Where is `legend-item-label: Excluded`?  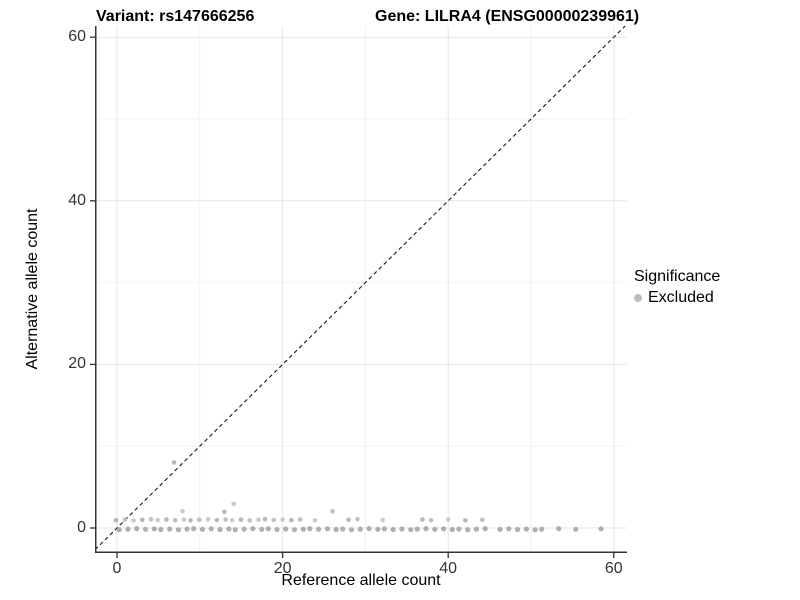 legend-item-label: Excluded is located at coordinates (681, 297).